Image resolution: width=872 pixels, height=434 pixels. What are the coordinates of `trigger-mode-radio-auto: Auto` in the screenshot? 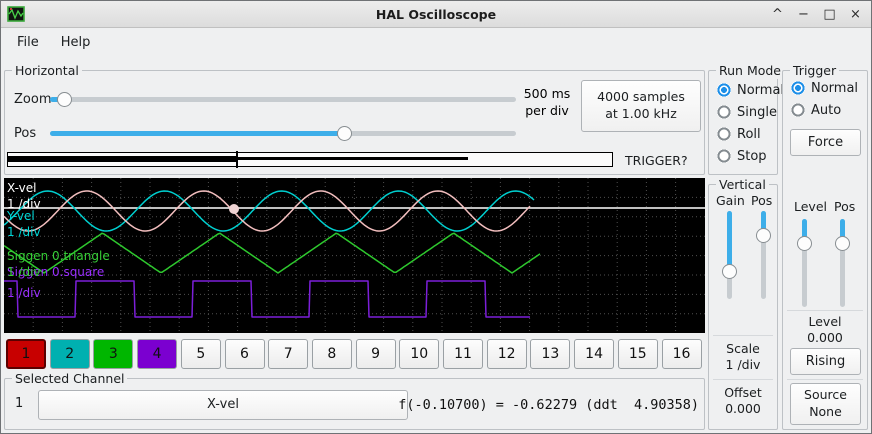 It's located at (824, 110).